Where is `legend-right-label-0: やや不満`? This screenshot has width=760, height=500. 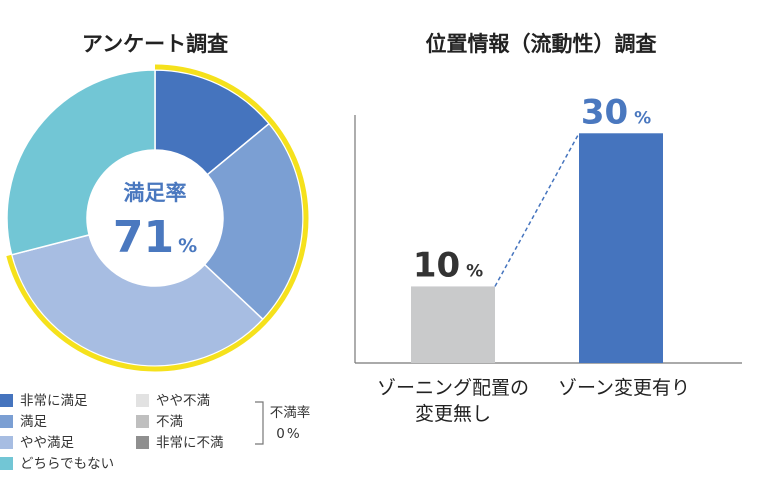
legend-right-label-0: やや不満 is located at coordinates (183, 401).